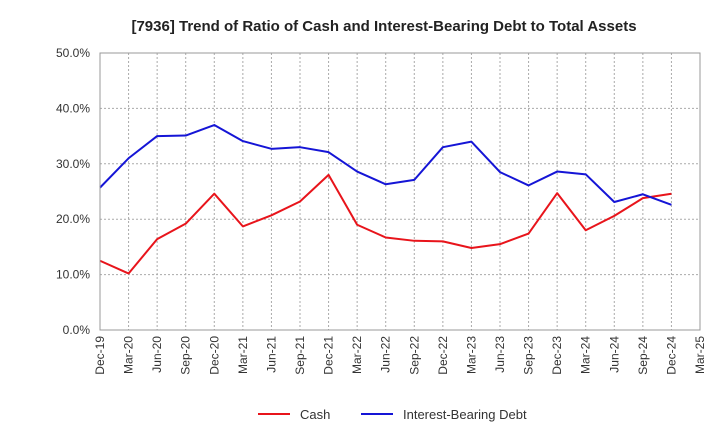  I want to click on x-tick-label: Jun-20, so click(157, 354).